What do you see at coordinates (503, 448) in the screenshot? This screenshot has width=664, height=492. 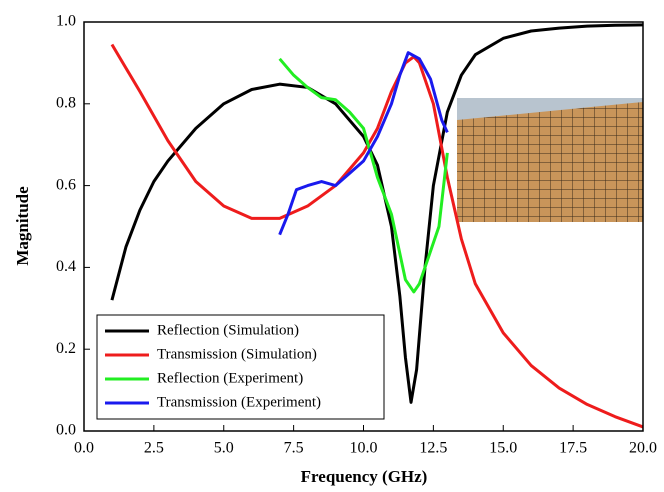 I see `x-tick-label: 15.0` at bounding box center [503, 448].